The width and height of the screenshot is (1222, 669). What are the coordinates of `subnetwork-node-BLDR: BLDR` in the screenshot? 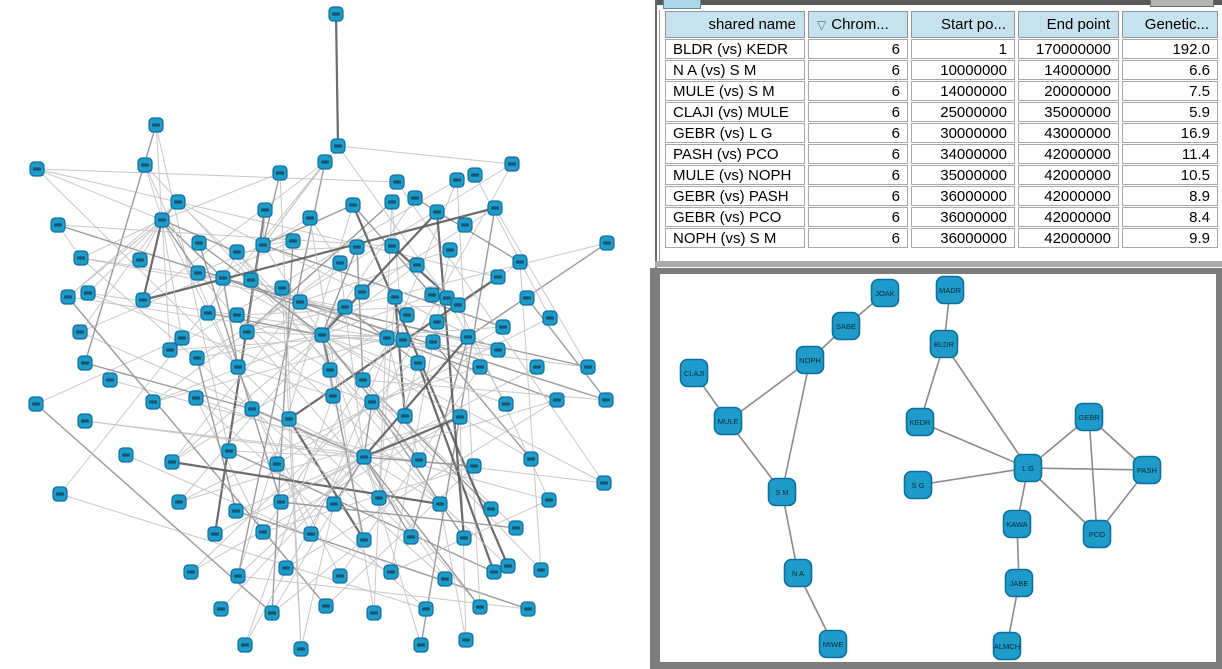 It's located at (944, 344).